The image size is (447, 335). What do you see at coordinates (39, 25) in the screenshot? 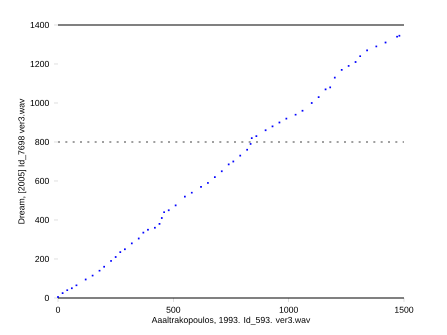
I see `y-tick-label: 1400` at bounding box center [39, 25].